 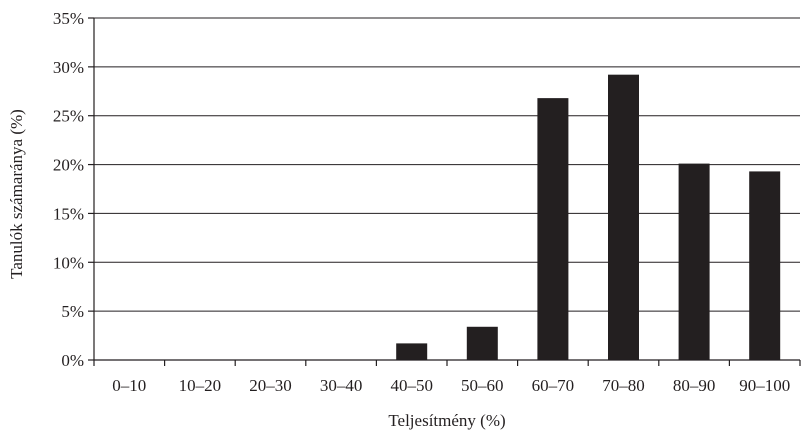 I want to click on y-tick-label: 20%, so click(x=68, y=165).